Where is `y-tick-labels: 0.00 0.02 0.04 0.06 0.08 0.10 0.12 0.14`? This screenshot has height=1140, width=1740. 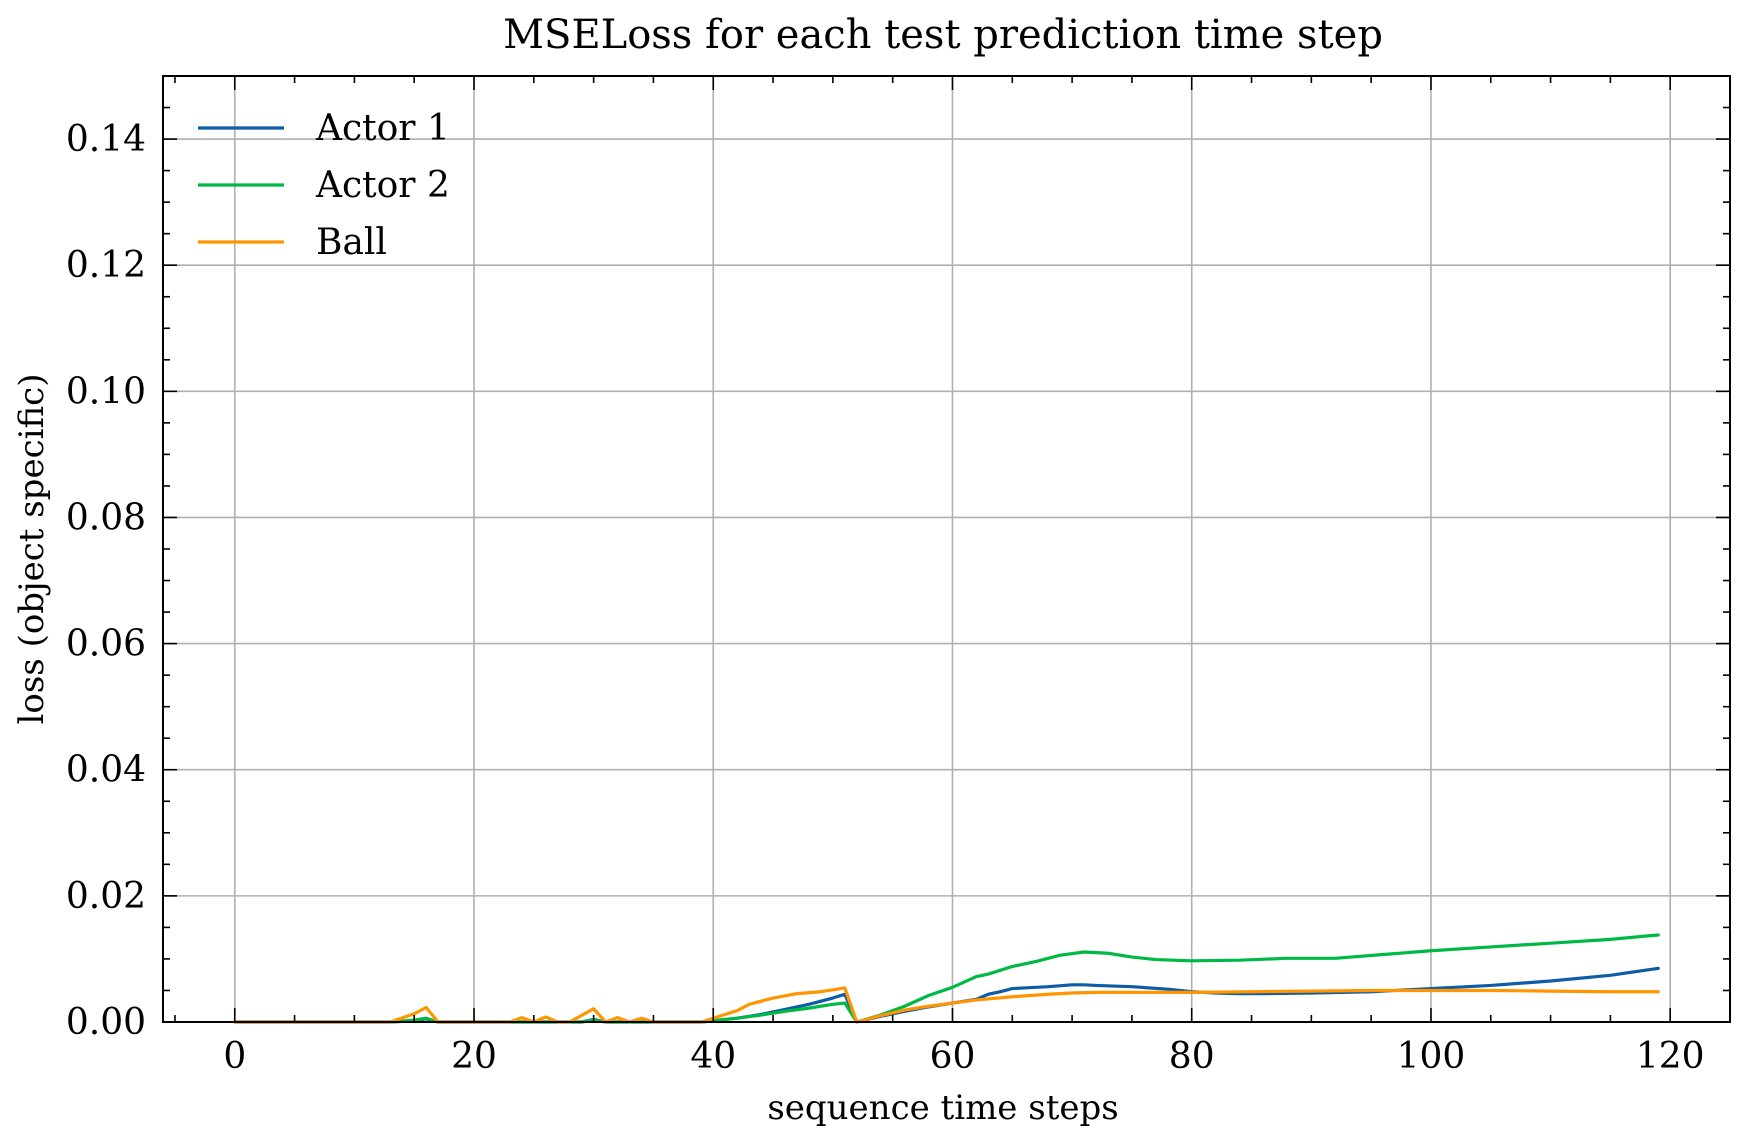
y-tick-labels: 0.00 0.02 0.04 0.06 0.08 0.10 0.12 0.14 is located at coordinates (106, 581).